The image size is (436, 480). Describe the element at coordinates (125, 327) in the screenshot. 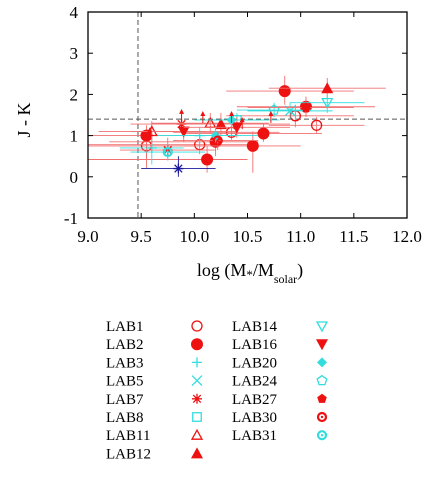

I see `legend-label: LAB1` at that location.